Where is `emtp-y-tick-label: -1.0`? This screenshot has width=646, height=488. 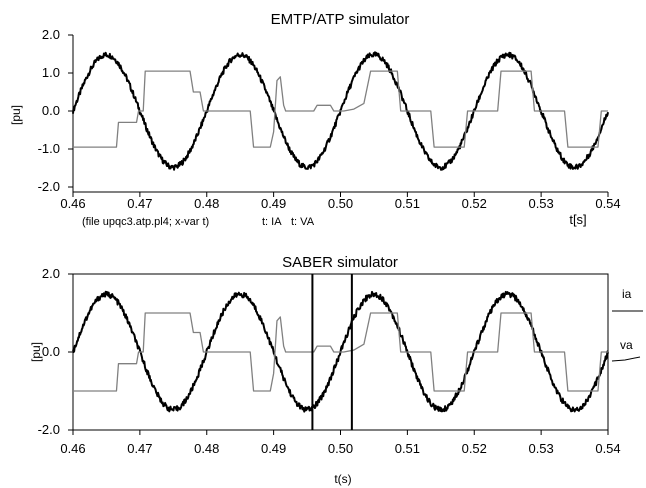
emtp-y-tick-label: -1.0 is located at coordinates (49, 148).